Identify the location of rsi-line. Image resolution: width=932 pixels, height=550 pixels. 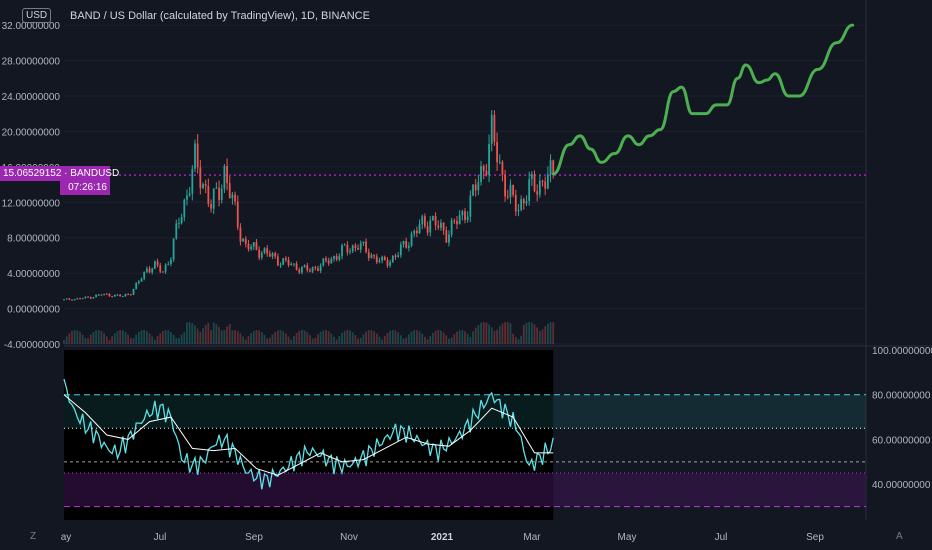
(308, 434).